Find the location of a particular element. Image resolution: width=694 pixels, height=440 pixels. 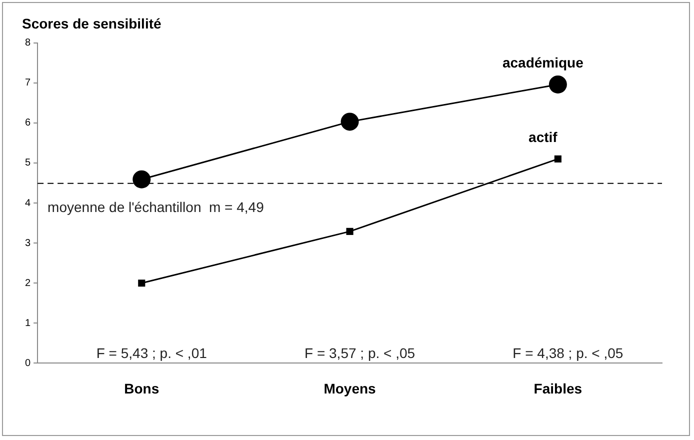

y-tick-label: 0 is located at coordinates (28, 363).